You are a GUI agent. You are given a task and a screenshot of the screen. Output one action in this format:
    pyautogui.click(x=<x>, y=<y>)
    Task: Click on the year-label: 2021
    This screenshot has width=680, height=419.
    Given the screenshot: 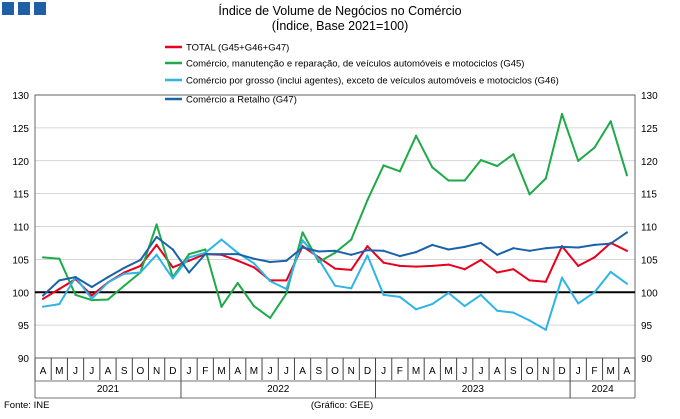 What is the action you would take?
    pyautogui.click(x=108, y=389)
    